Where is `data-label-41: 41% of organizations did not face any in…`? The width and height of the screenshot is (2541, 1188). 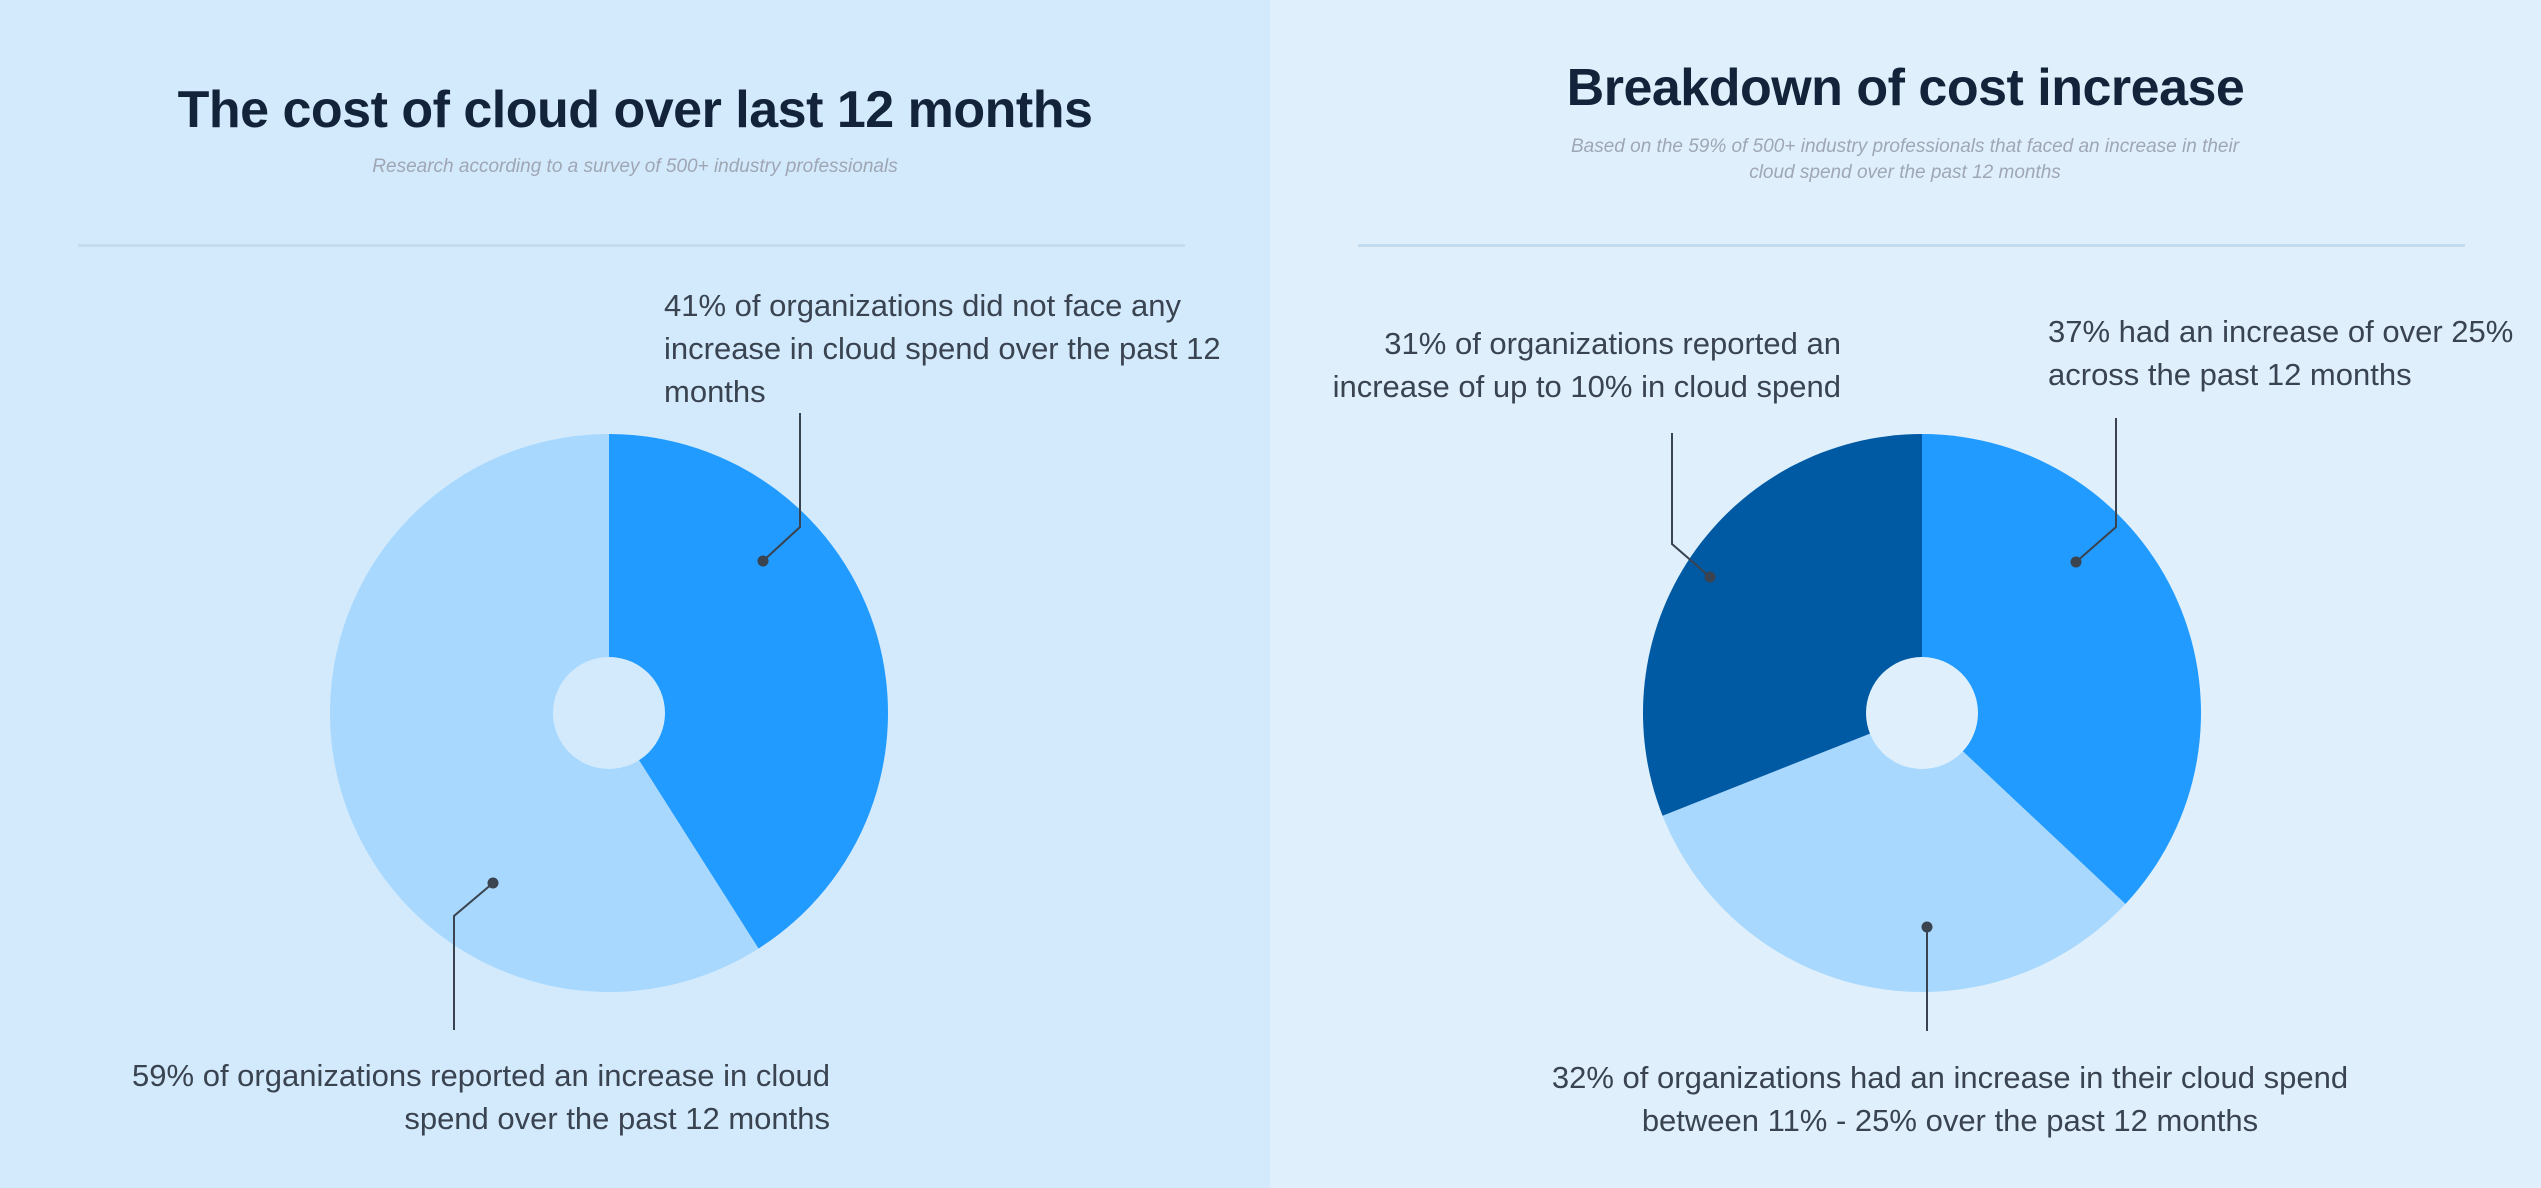
data-label-41: 41% of organizations did not face any in… is located at coordinates (942, 348).